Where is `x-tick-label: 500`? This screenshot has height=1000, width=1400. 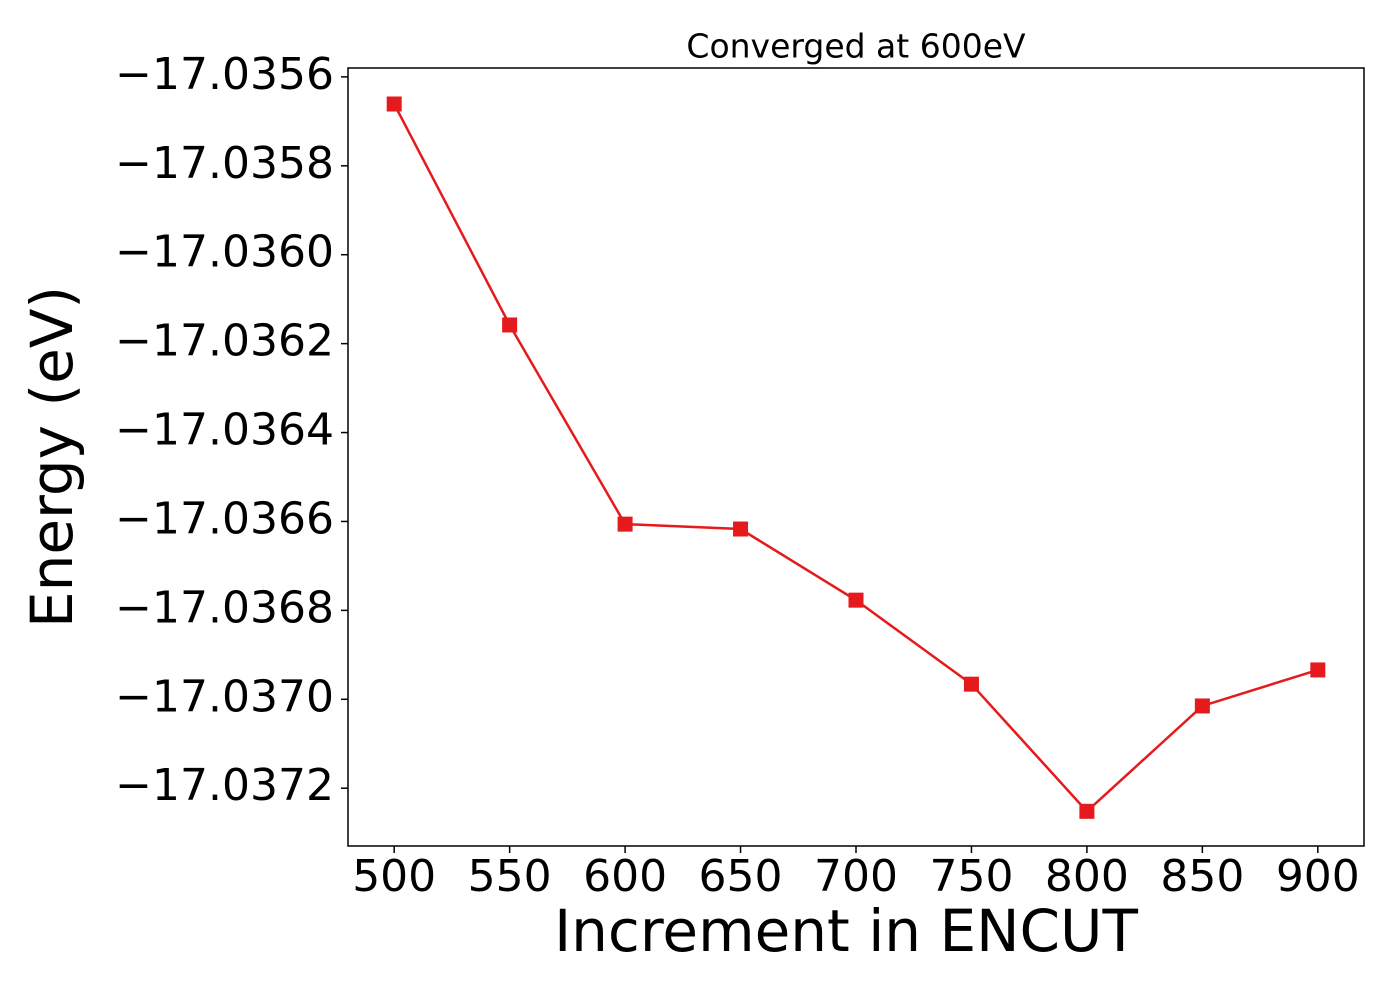
x-tick-label: 500 is located at coordinates (394, 876).